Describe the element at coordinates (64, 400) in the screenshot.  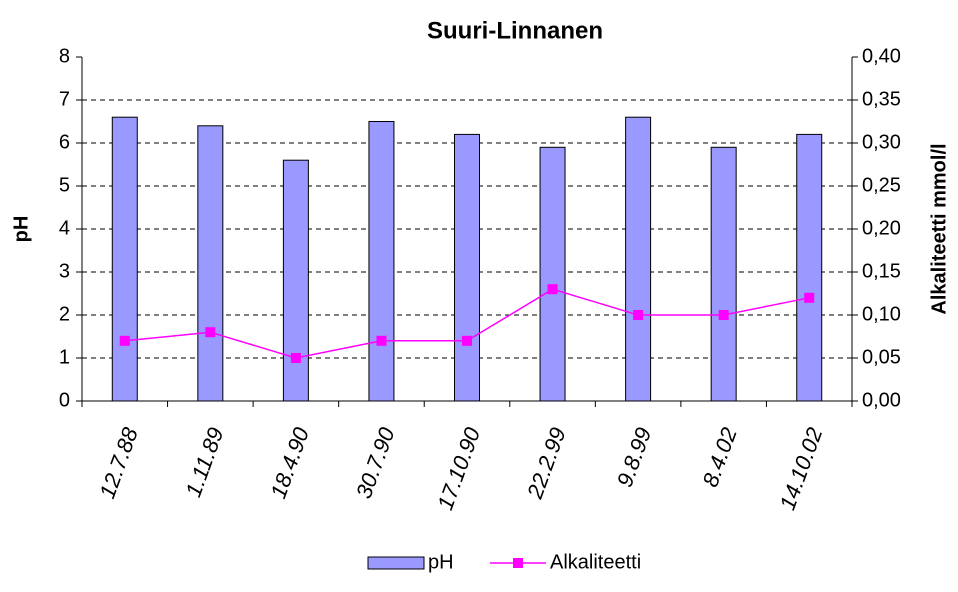
I see `y-tick-label: 0` at that location.